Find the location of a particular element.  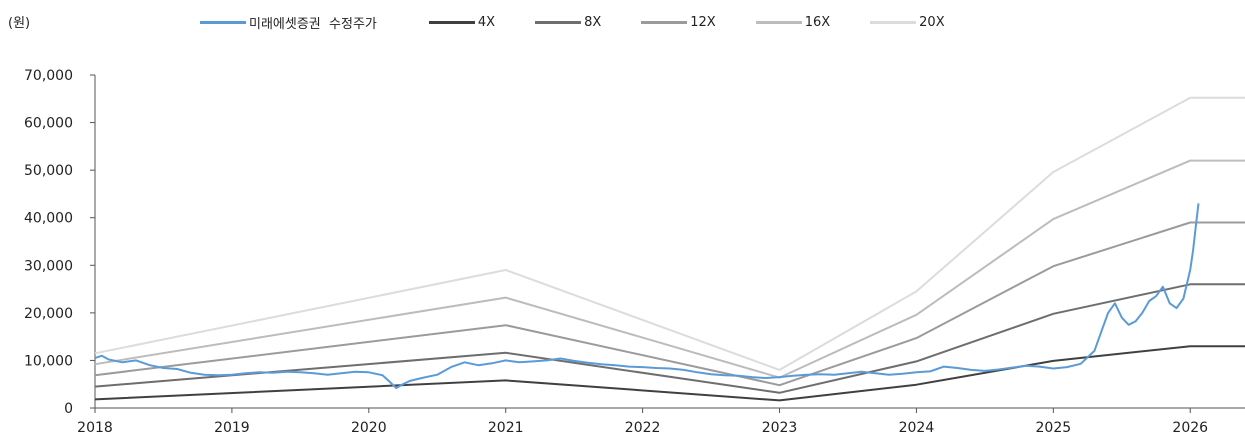

legend-label: 16X is located at coordinates (817, 22).